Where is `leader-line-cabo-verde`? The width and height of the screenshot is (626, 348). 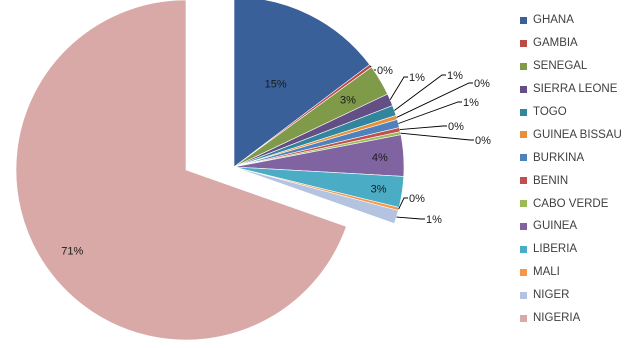 leader-line-cabo-verde is located at coordinates (437, 136).